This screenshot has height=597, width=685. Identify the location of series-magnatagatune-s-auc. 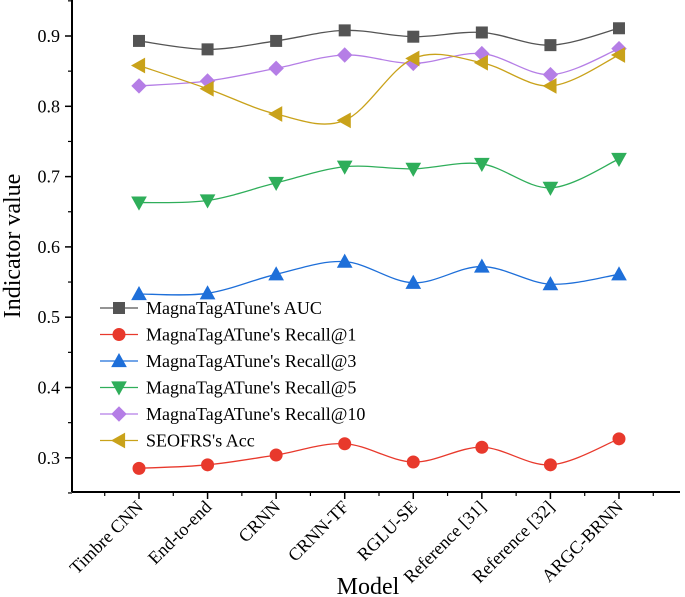
(379, 39).